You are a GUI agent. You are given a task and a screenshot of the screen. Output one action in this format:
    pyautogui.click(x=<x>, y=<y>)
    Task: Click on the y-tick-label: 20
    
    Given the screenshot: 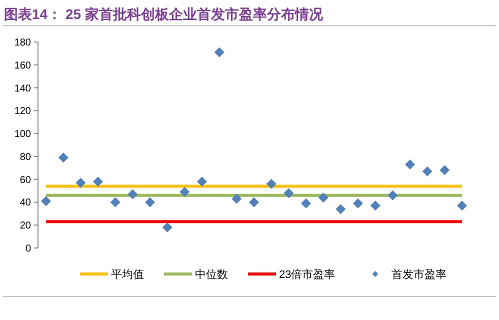 What is the action you would take?
    pyautogui.click(x=26, y=226)
    